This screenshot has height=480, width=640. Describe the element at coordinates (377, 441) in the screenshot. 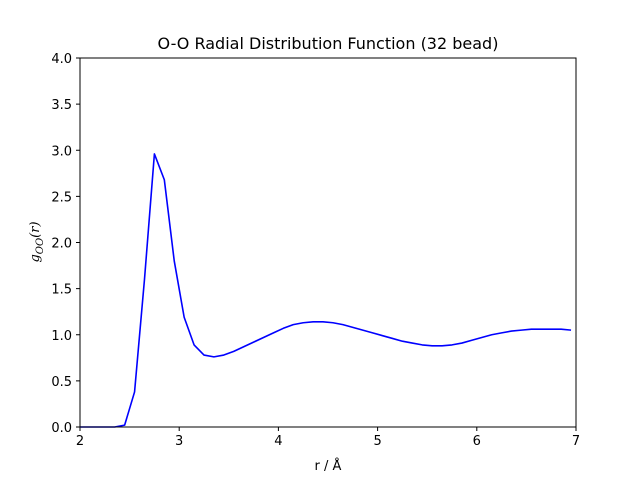

I see `x-tick-label: 5` at that location.